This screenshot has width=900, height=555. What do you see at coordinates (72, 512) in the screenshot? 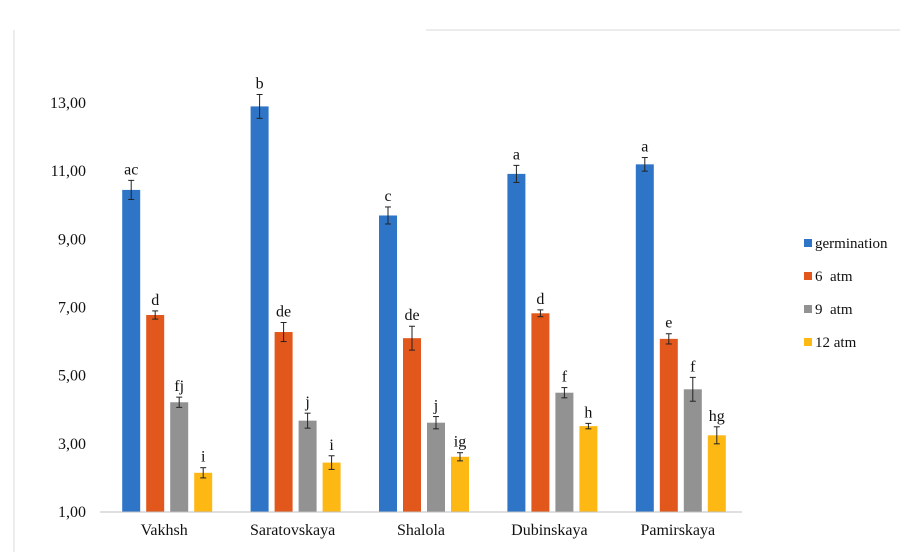
I see `y-tick-label: 1,00` at bounding box center [72, 512].